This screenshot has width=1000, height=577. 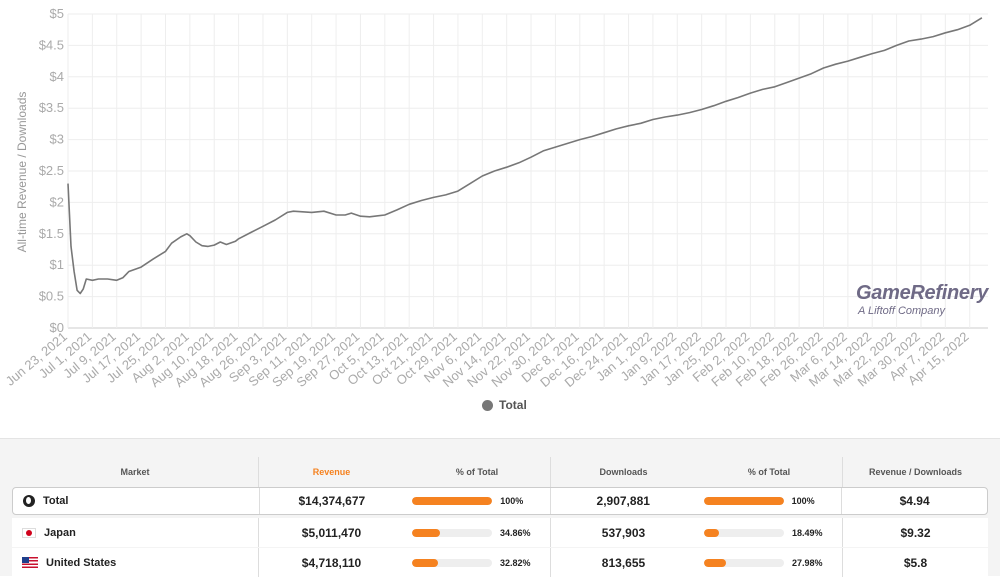 What do you see at coordinates (22, 172) in the screenshot?
I see `y-axis-label: All-time Revenue / Downloads` at bounding box center [22, 172].